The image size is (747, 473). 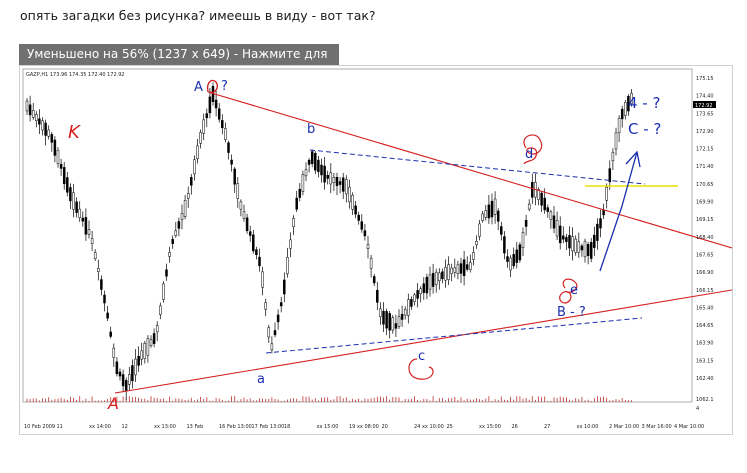 I want to click on red-circle-d-icon, so click(x=533, y=149).